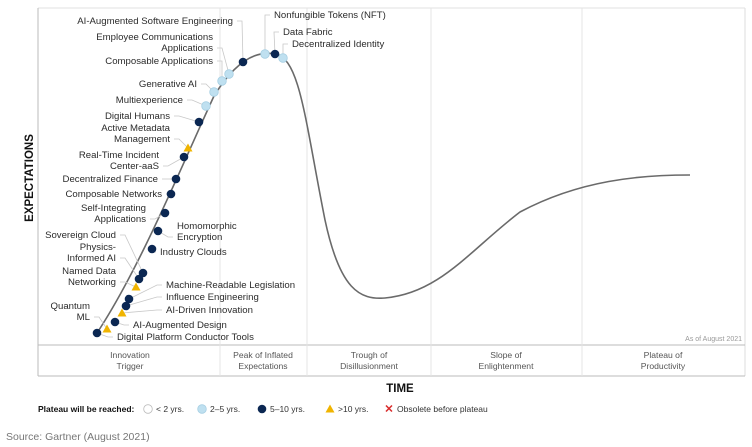 Image resolution: width=752 pixels, height=447 pixels. Describe the element at coordinates (137, 116) in the screenshot. I see `technology-label: Digital Humans` at that location.